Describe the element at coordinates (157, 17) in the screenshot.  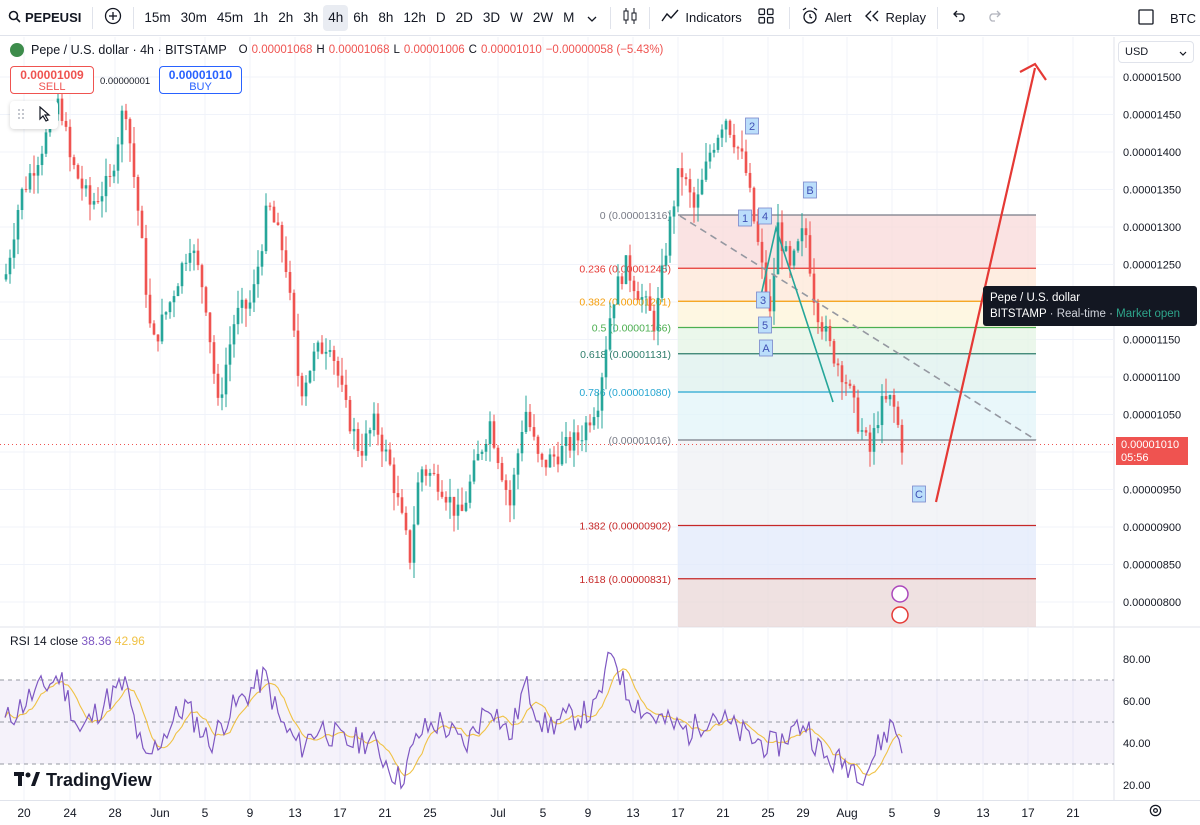
I see `interval-15m: 15m` at that location.